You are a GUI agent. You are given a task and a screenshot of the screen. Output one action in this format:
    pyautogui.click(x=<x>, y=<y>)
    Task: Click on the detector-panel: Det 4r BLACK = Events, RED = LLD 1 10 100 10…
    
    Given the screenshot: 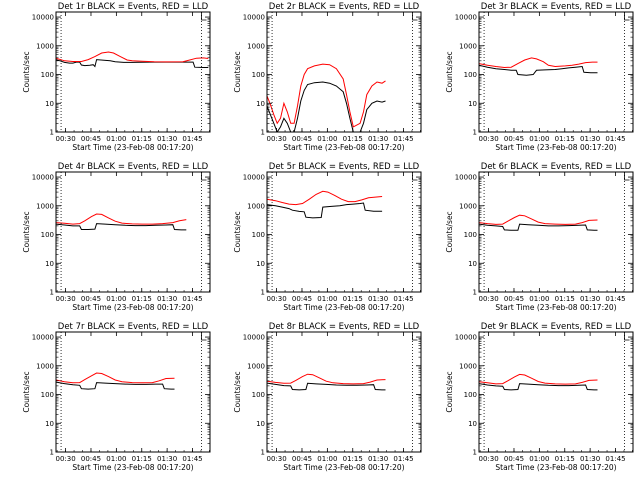 What is the action you would take?
    pyautogui.click(x=116, y=237)
    